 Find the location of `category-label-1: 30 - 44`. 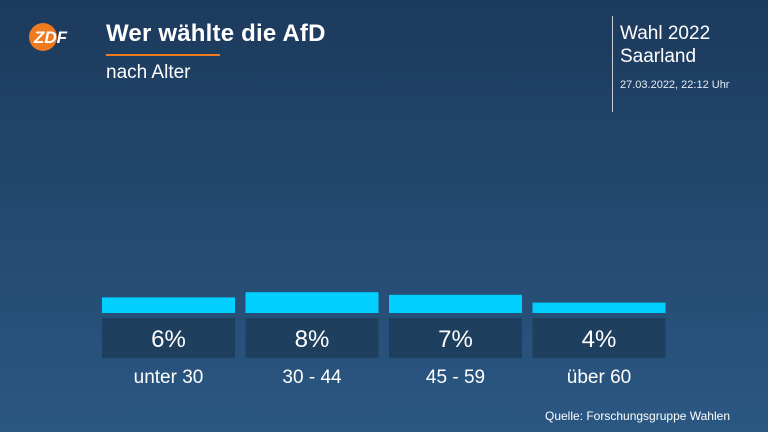

category-label-1: 30 - 44 is located at coordinates (312, 377).